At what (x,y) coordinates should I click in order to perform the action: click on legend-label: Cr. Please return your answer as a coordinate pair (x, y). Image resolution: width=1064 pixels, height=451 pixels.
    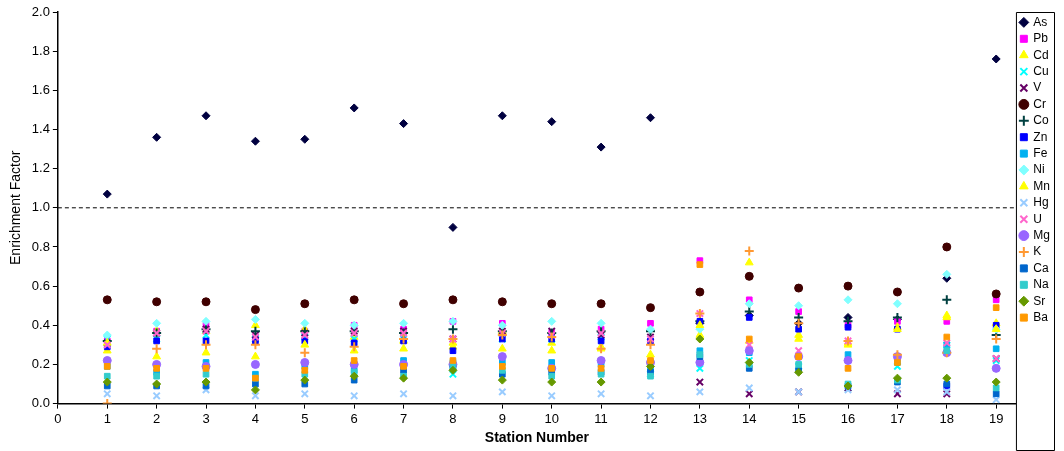
    Looking at the image, I should click on (1039, 103).